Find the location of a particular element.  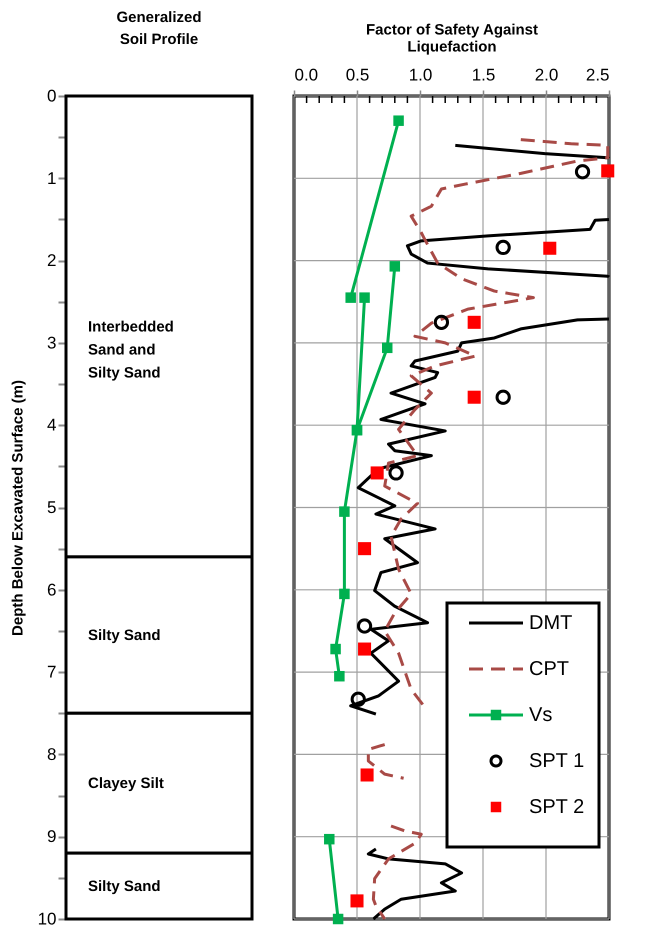

legend-label: SPT 1 is located at coordinates (556, 761).